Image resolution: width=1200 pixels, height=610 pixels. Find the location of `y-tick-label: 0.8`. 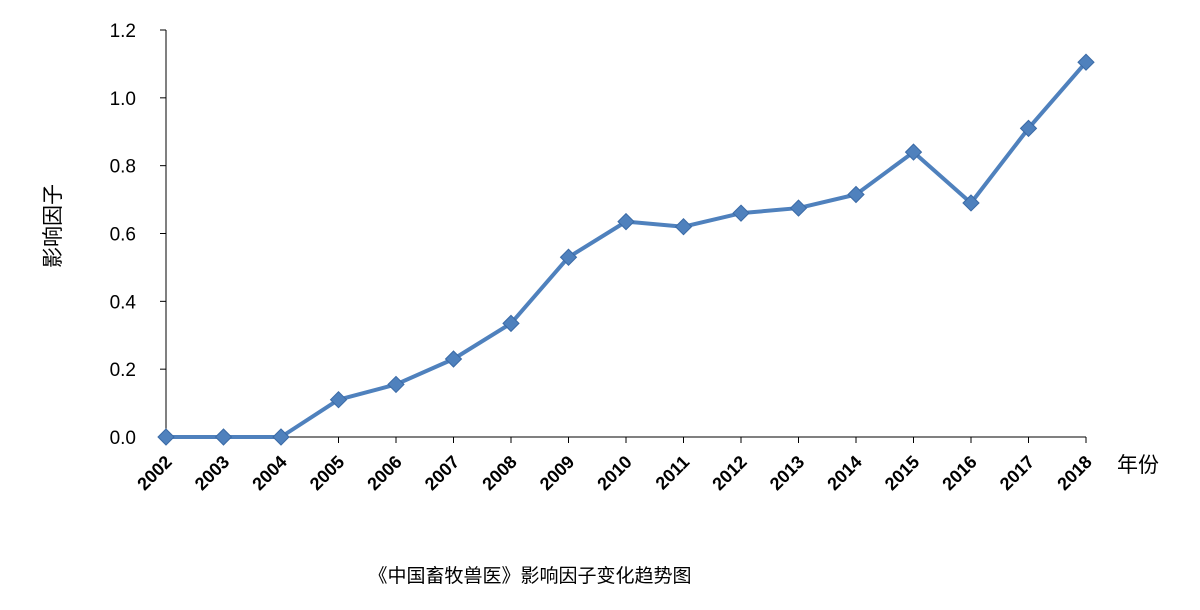

y-tick-label: 0.8 is located at coordinates (123, 167).